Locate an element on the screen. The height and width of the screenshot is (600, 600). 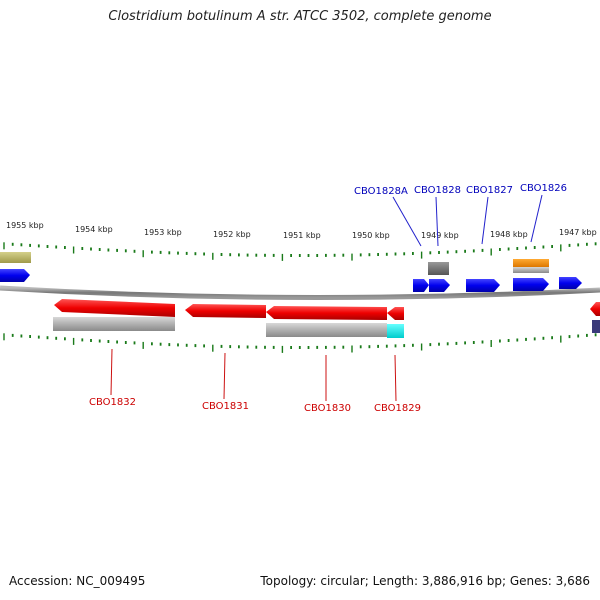
label-CBO1830: CBO1830 is located at coordinates (327, 408).